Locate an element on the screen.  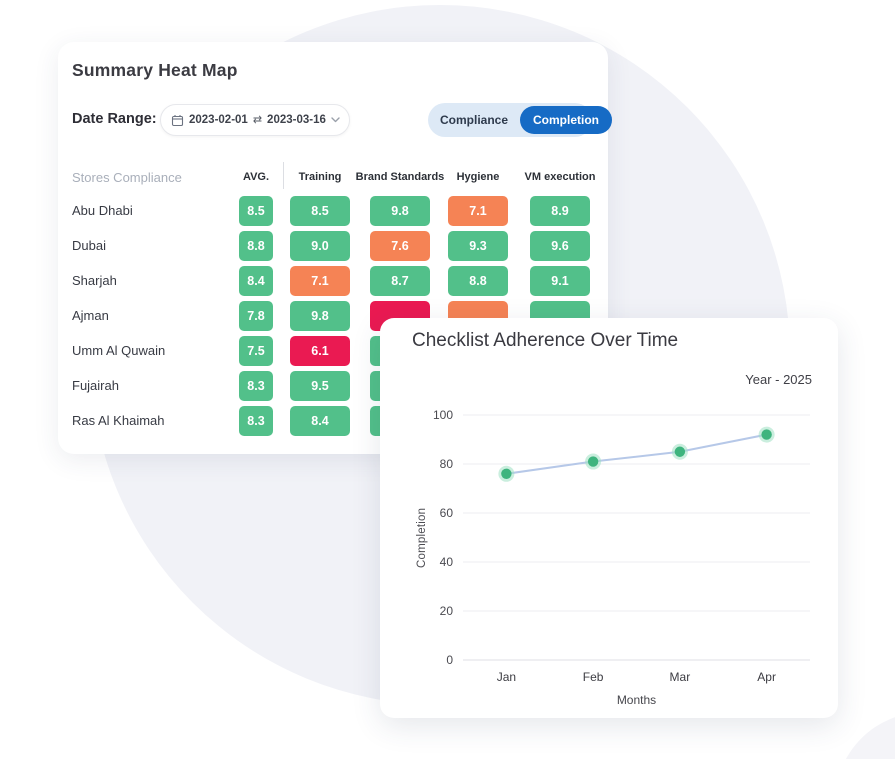
table-row: Dubai 8.8 9.0 7.6 9.3 9.6 is located at coordinates (333, 246).